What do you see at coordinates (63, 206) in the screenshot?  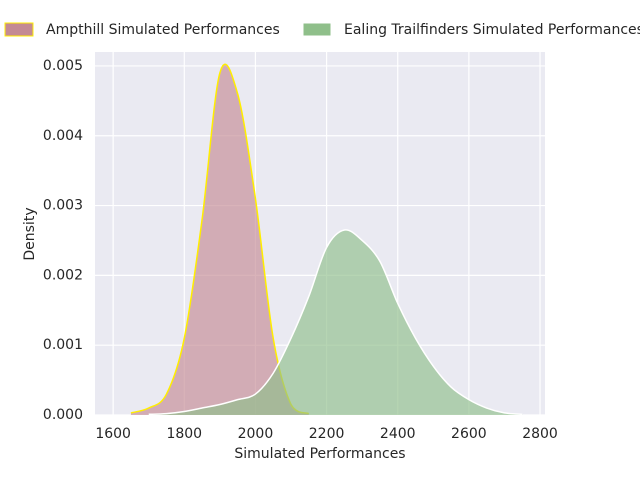 I see `y-tick-label: 0.003` at bounding box center [63, 206].